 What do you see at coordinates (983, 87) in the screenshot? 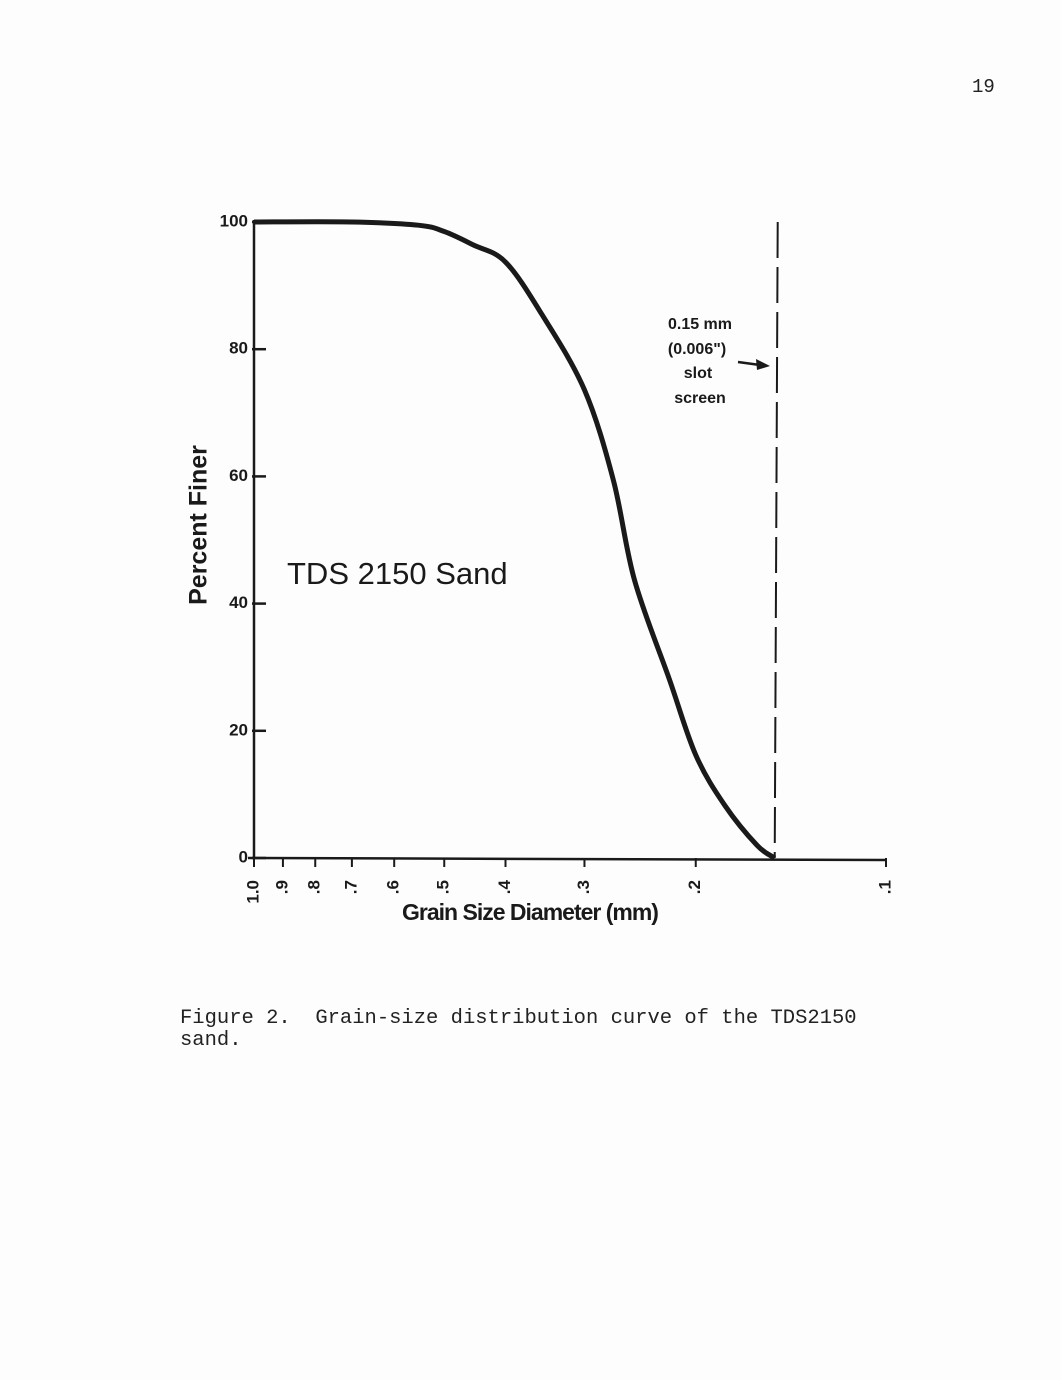
I see `page-number: 19` at bounding box center [983, 87].